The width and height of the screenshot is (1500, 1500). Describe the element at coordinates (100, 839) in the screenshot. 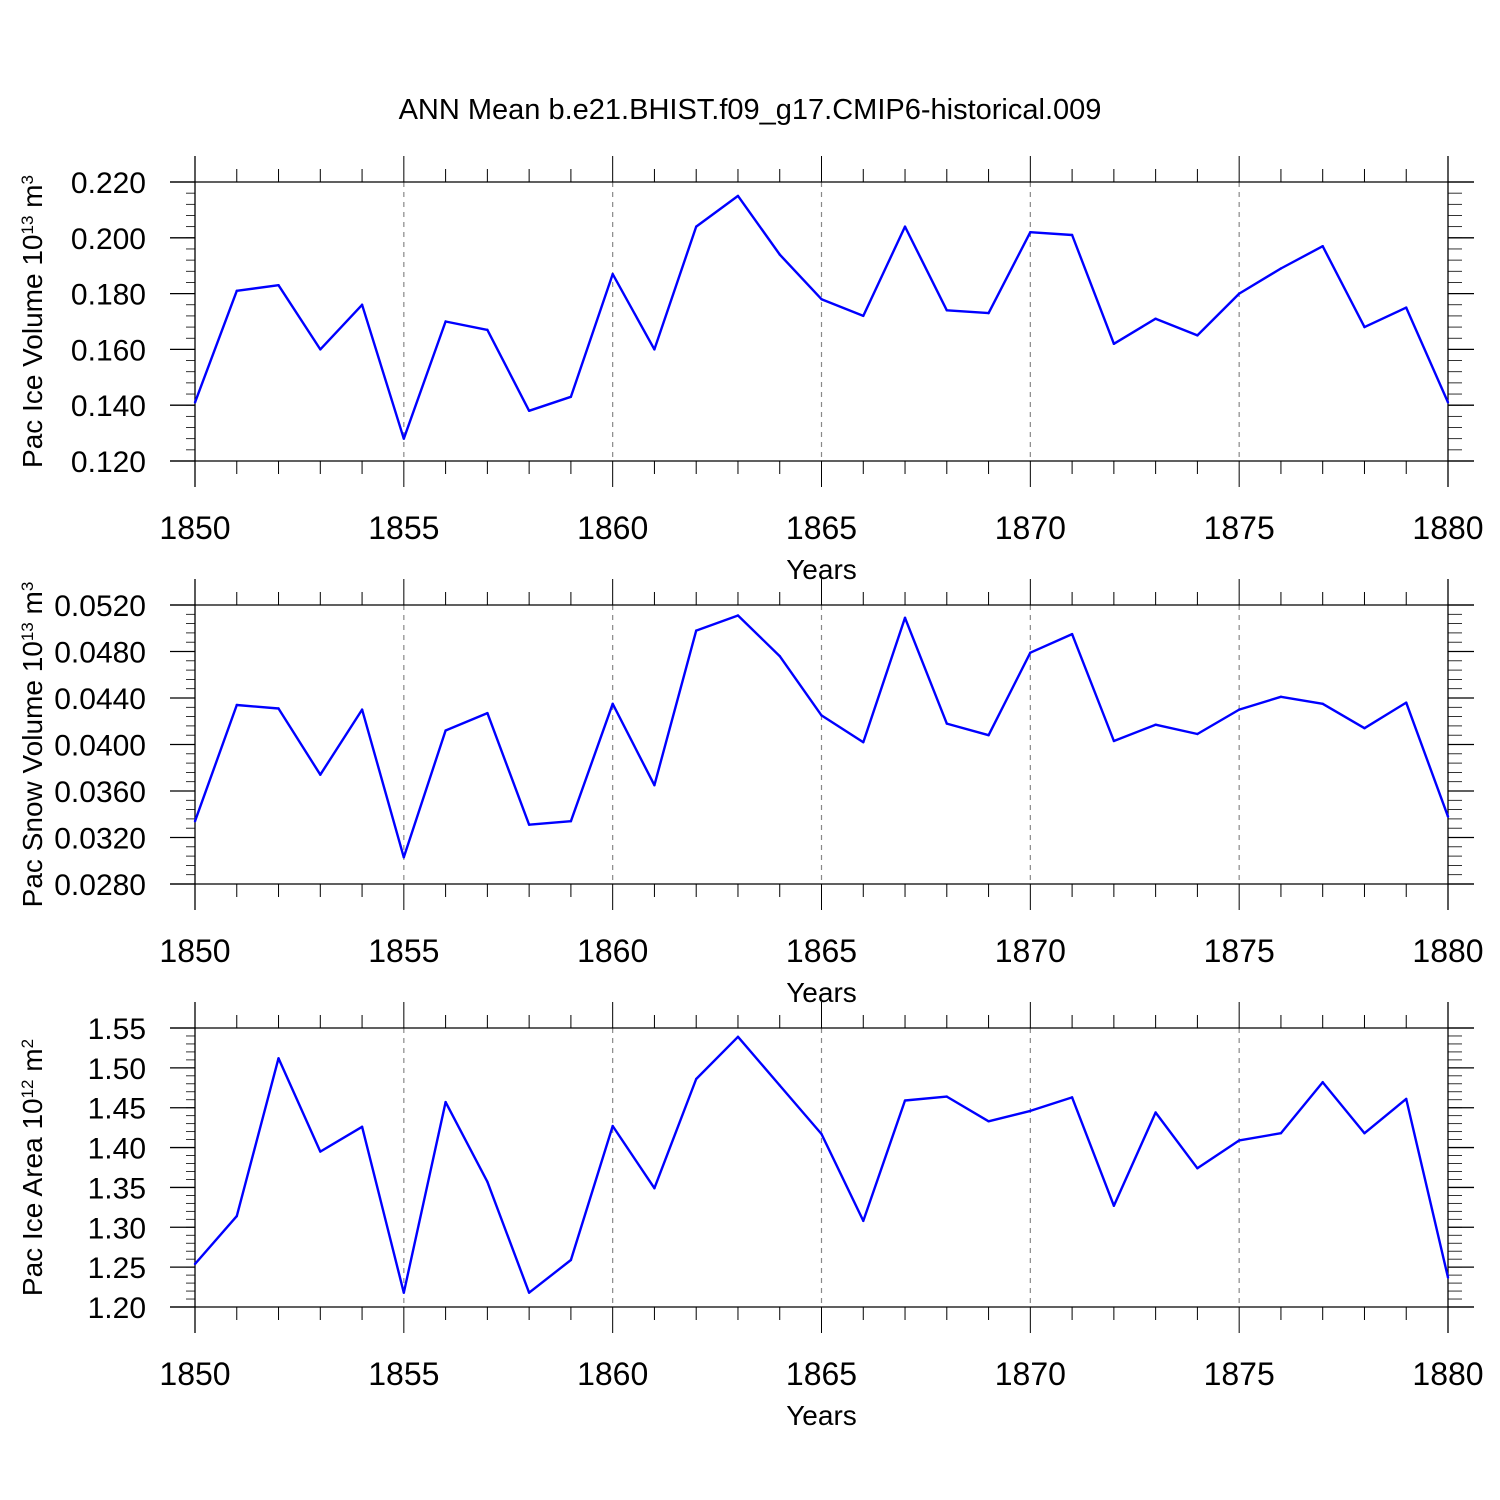

I see `y-tick-label: 0.0320` at that location.